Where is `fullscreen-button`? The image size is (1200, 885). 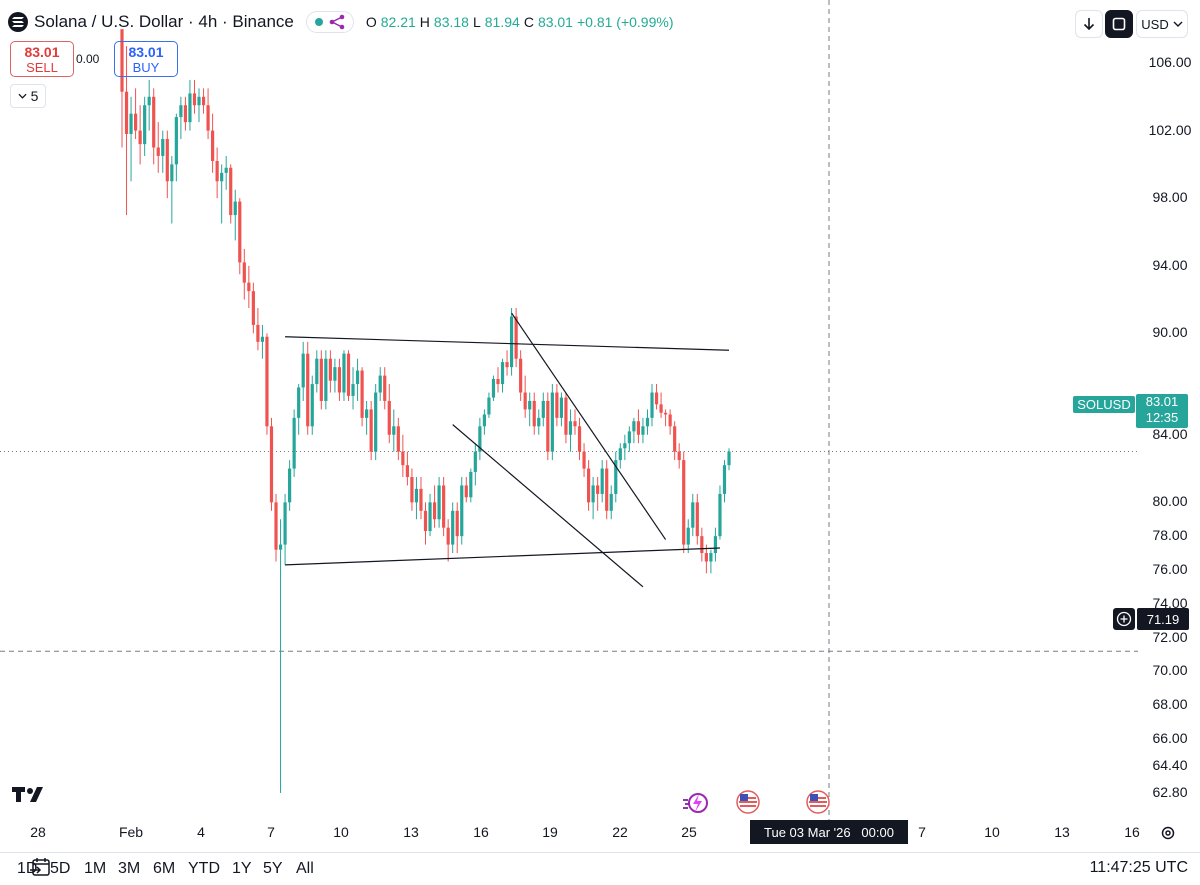 fullscreen-button is located at coordinates (1119, 24).